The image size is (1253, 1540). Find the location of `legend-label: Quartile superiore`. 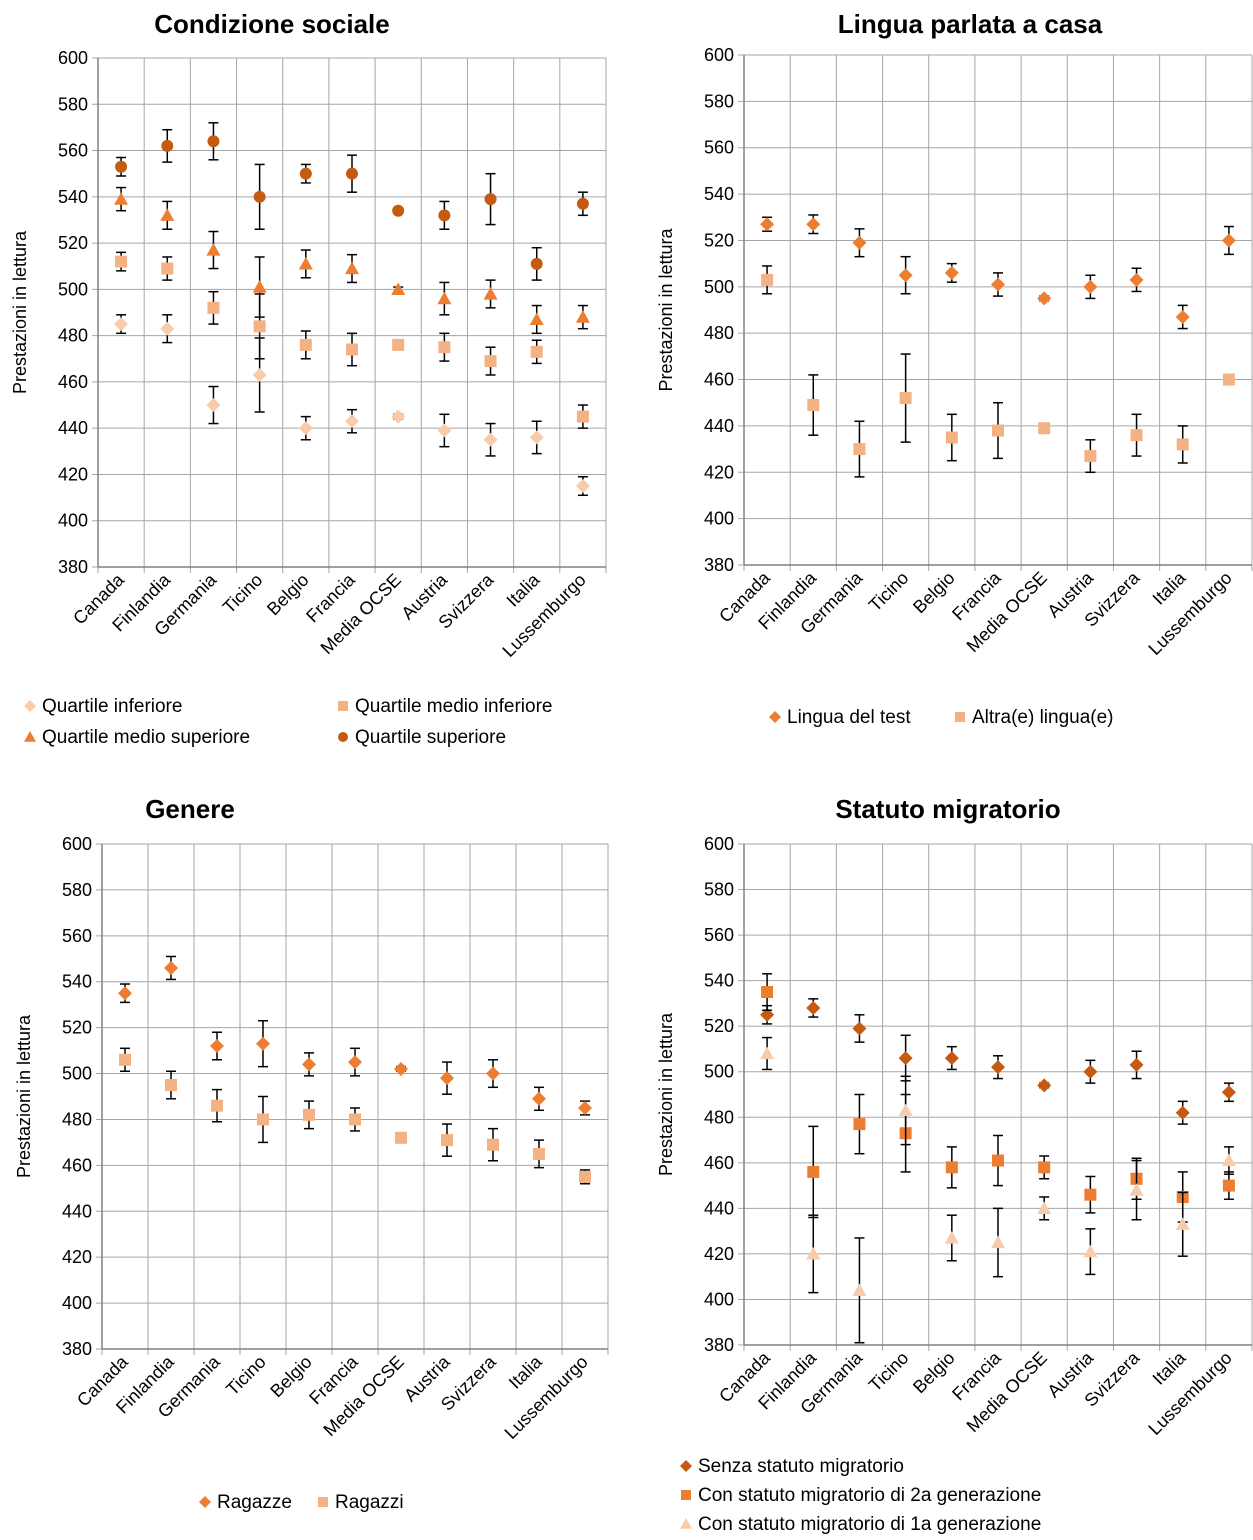

legend-label: Quartile superiore is located at coordinates (430, 737).